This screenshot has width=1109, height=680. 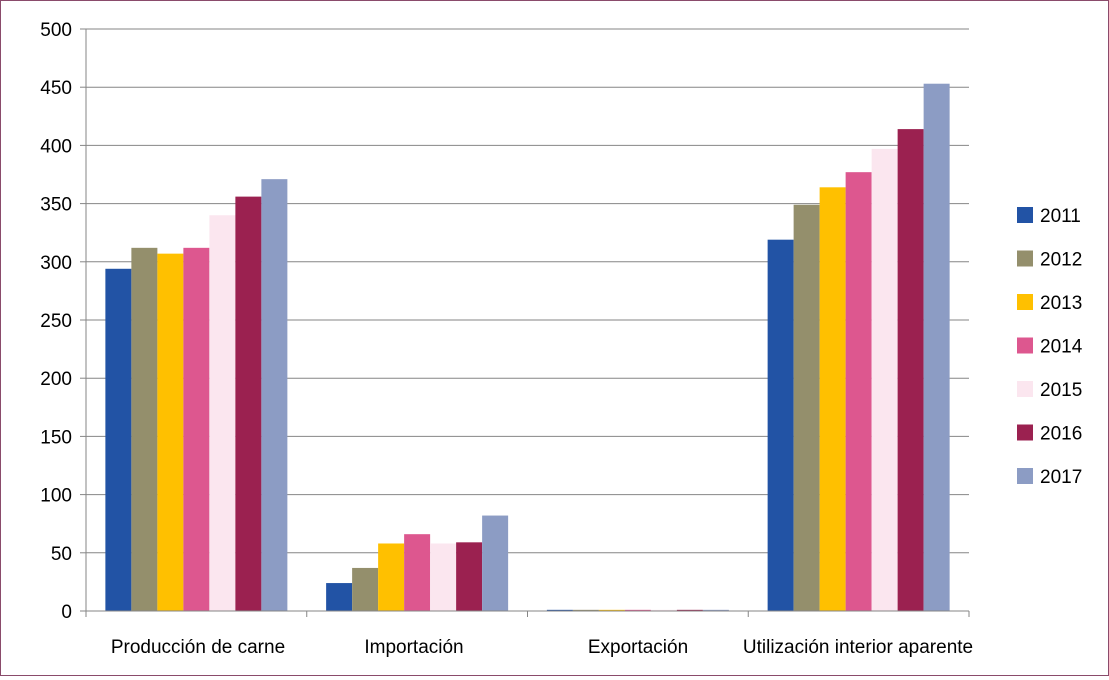 I want to click on legend: 2011 2012 2013 2014 2015 2016 2017, so click(x=1050, y=347).